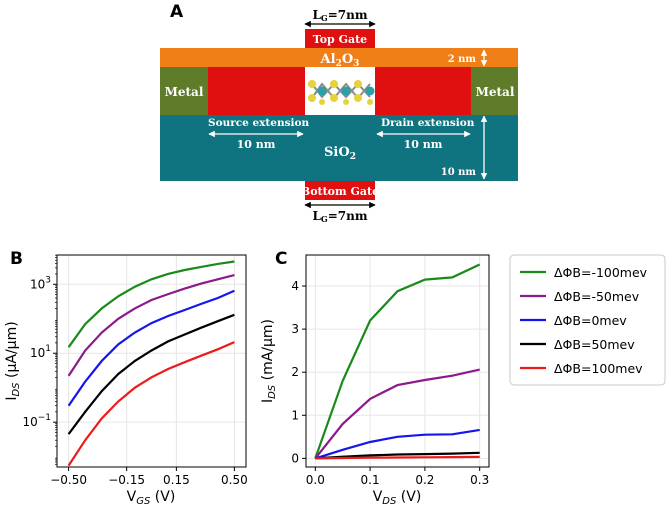 The height and width of the screenshot is (507, 671). I want to click on chart-b-frame, so click(151, 361).